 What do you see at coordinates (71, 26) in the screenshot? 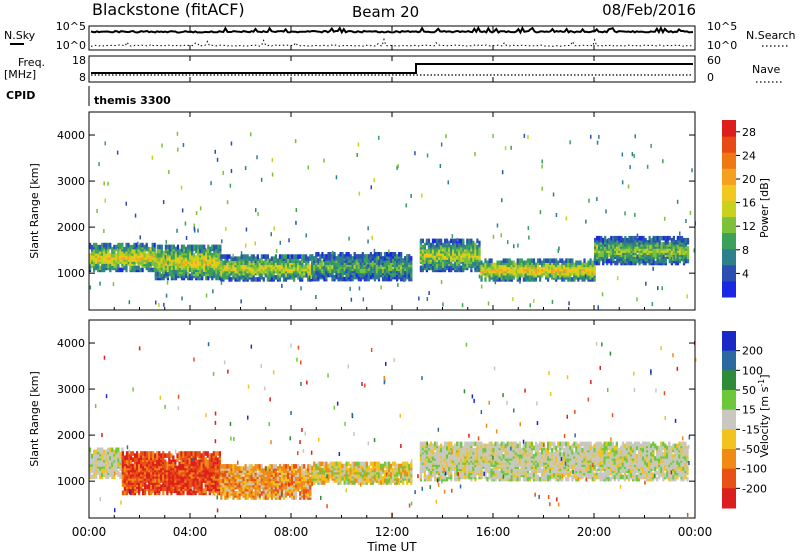
I see `n-sky-tick-high: 10^5` at bounding box center [71, 26].